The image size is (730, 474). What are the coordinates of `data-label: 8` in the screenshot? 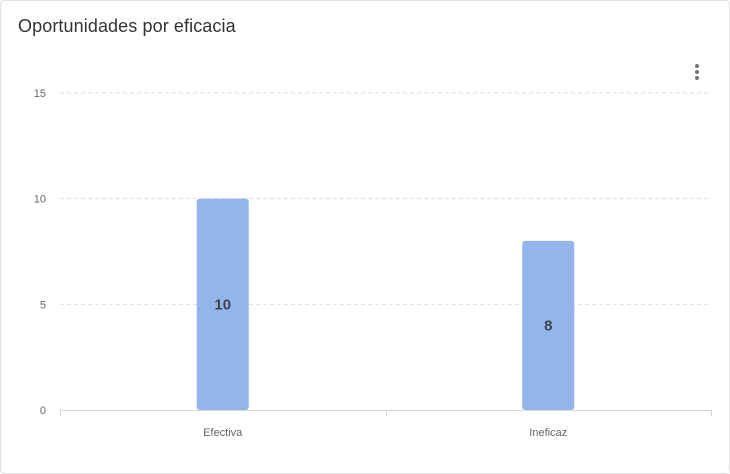 It's located at (548, 325).